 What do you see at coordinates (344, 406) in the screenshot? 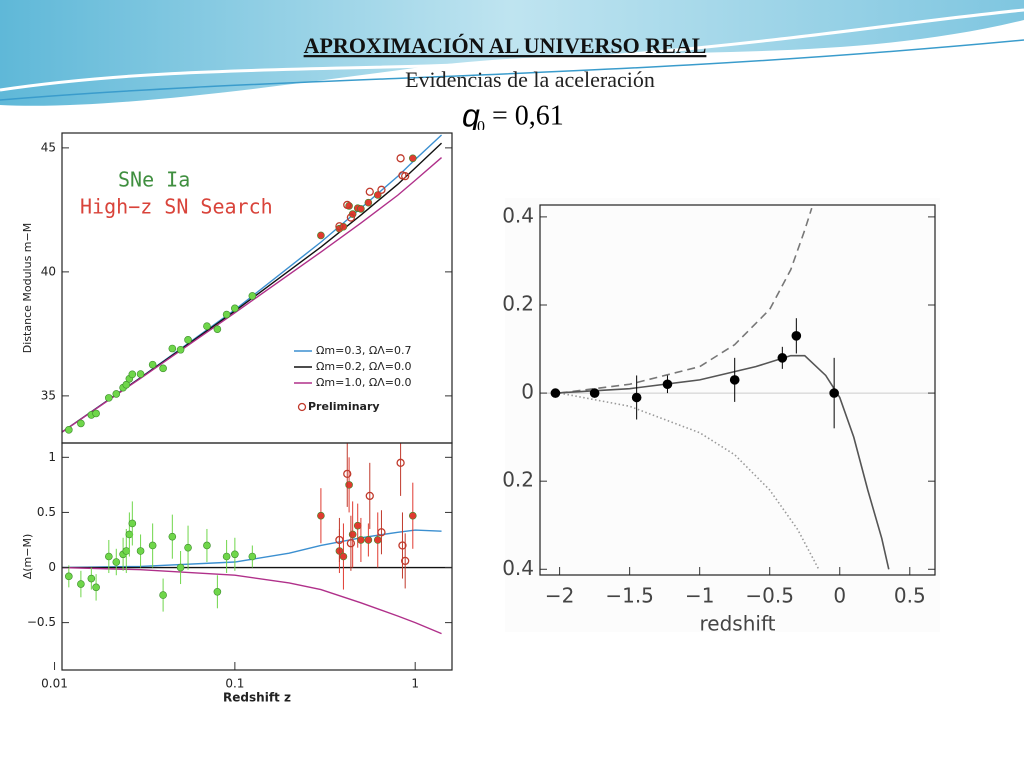
I see `legend-label: Preliminary` at bounding box center [344, 406].